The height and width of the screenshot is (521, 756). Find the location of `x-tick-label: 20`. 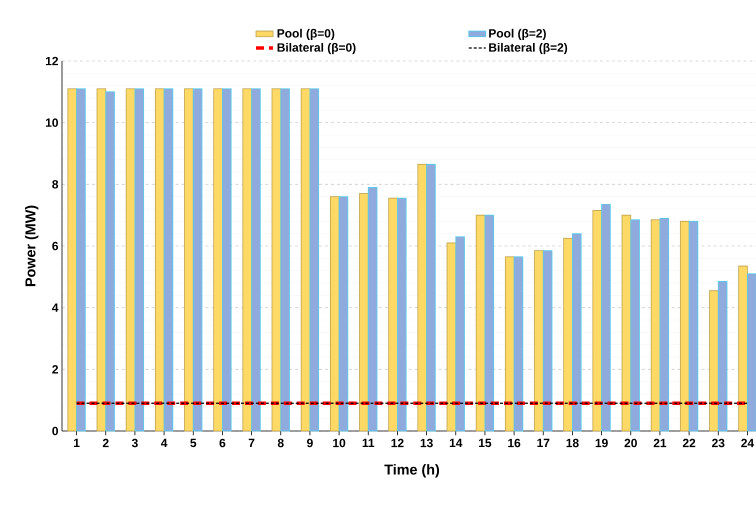

x-tick-label: 20 is located at coordinates (630, 443).